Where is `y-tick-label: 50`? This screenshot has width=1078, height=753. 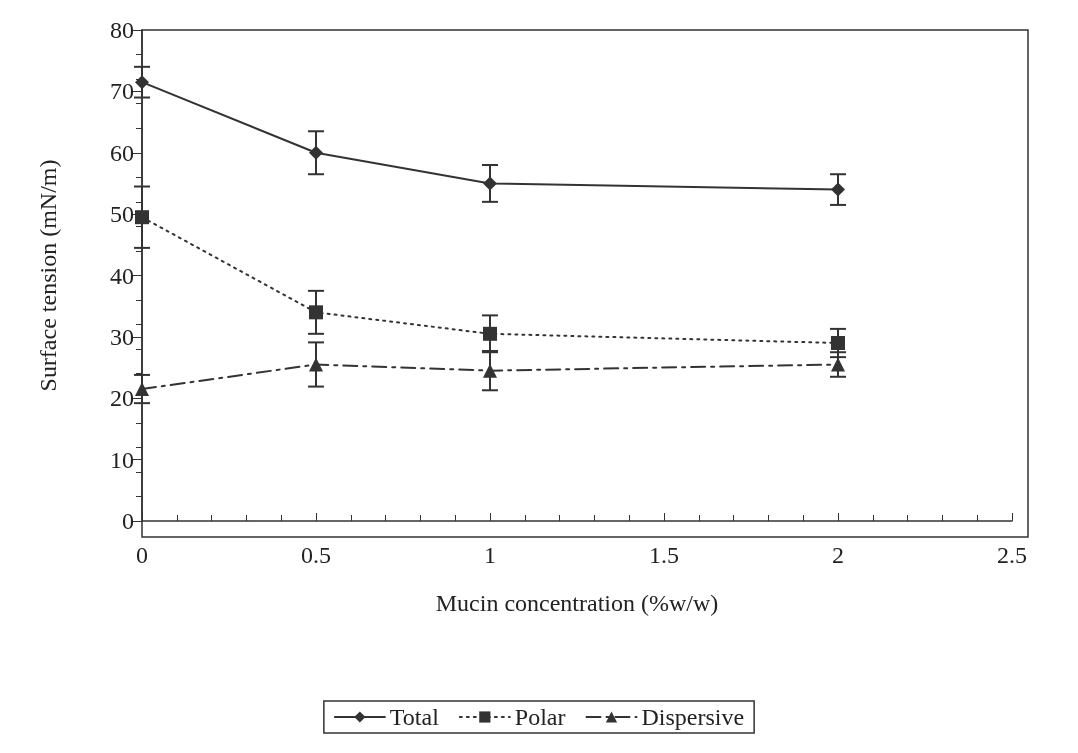 y-tick-label: 50 is located at coordinates (122, 214).